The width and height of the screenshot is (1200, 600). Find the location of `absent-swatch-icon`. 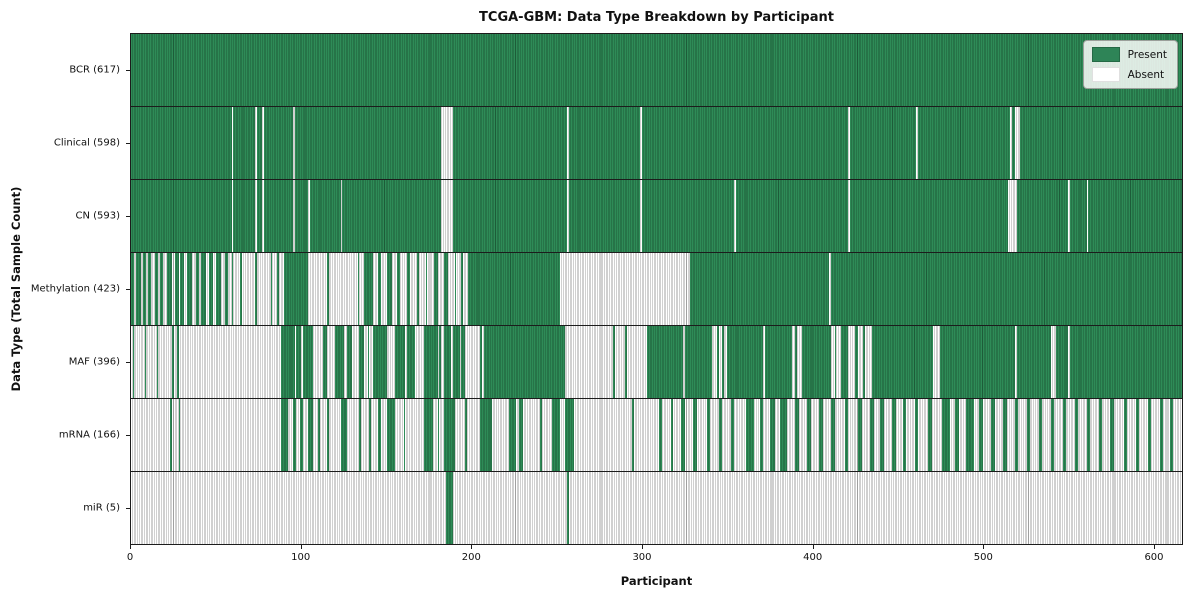

absent-swatch-icon is located at coordinates (1105, 74).